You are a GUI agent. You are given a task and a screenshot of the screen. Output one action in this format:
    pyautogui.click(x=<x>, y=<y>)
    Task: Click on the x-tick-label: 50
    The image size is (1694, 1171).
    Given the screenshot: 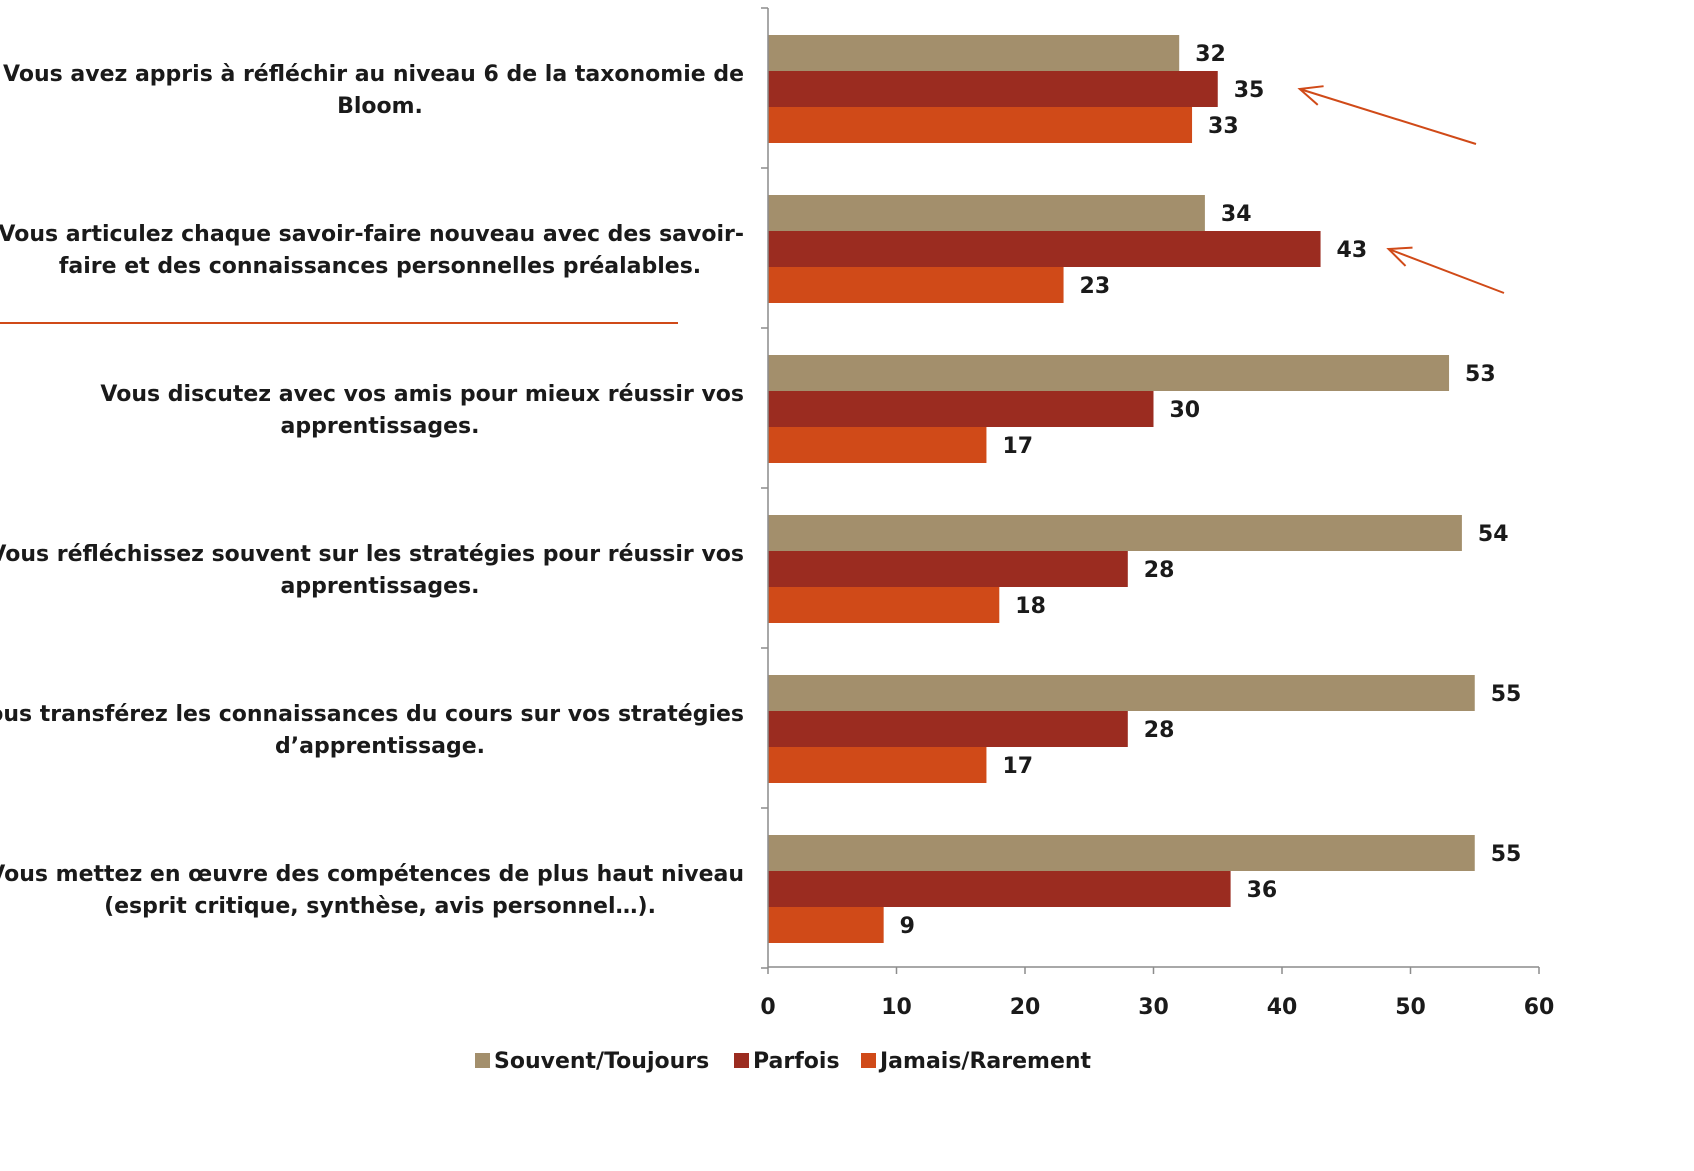 What is the action you would take?
    pyautogui.click(x=1410, y=1007)
    